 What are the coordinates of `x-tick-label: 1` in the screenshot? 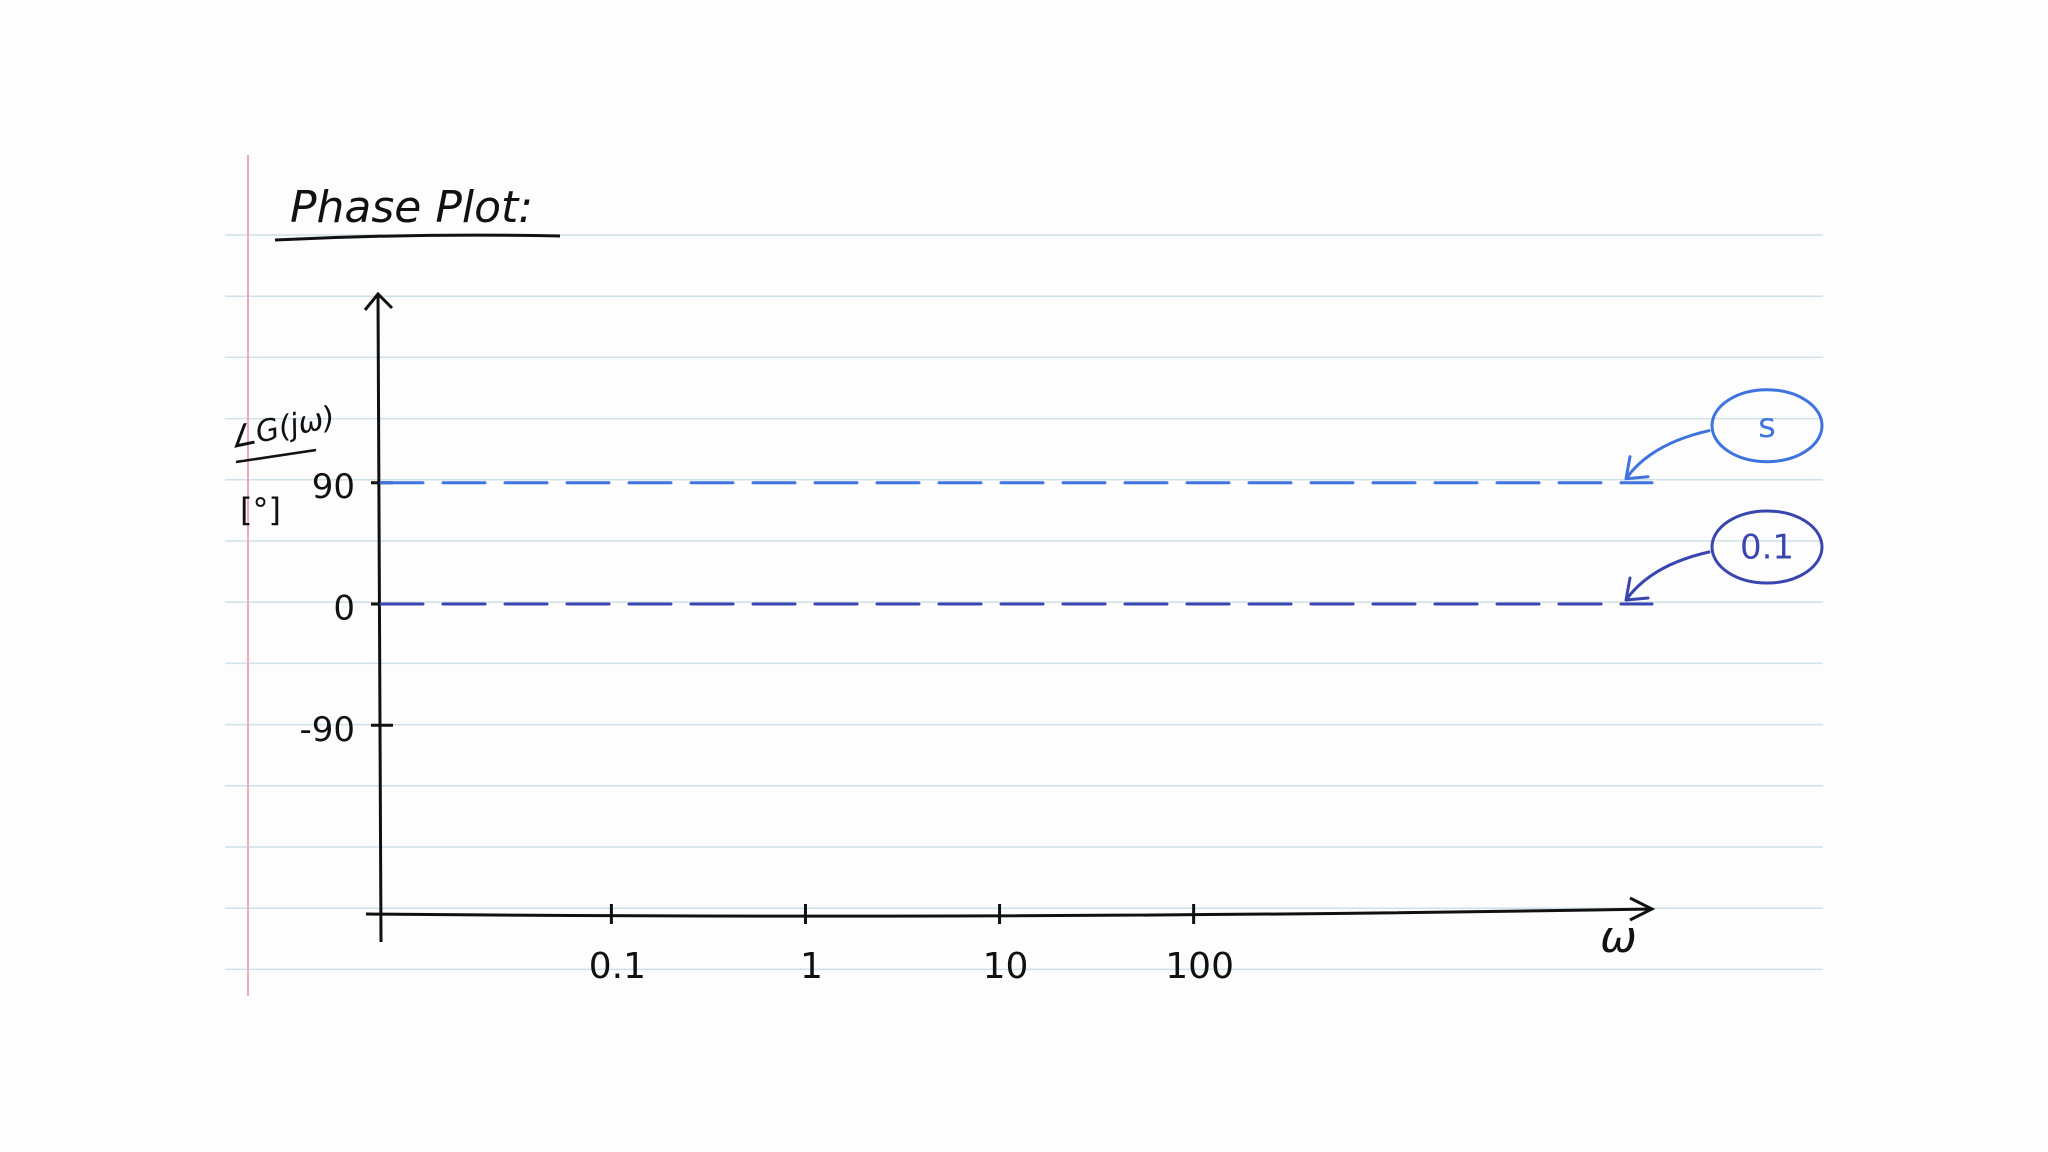 It's located at (811, 966).